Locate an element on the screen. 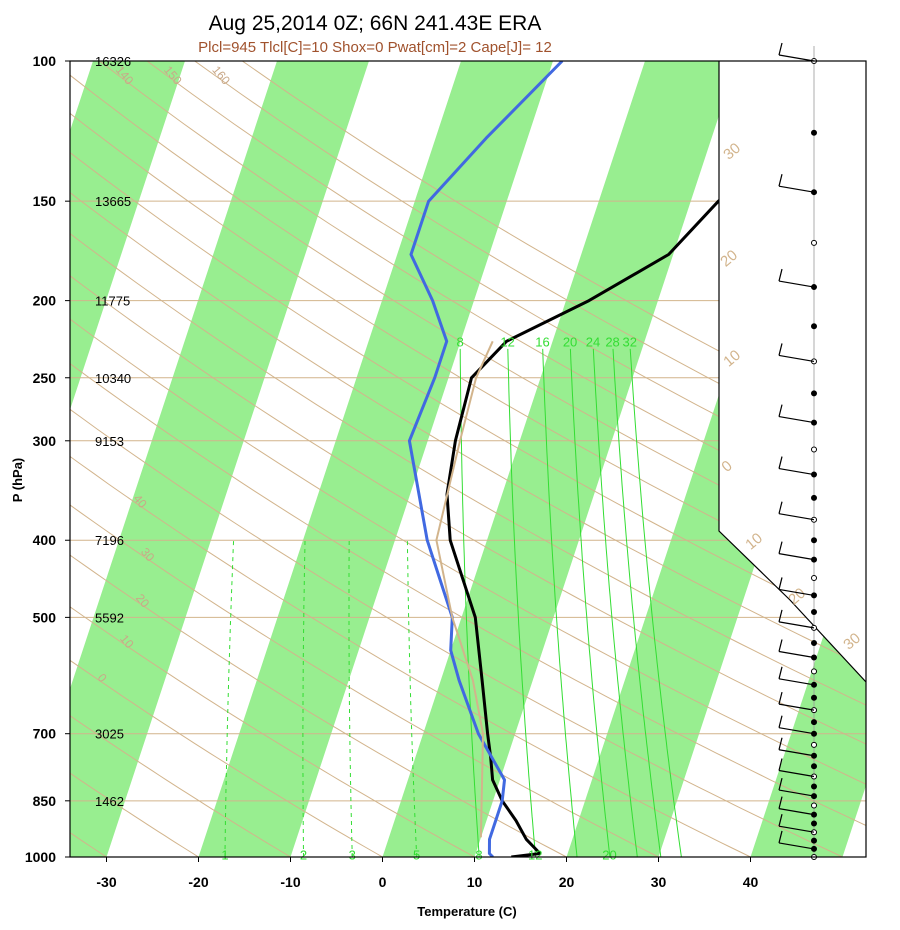 The height and width of the screenshot is (930, 900). x-axis-label: Temperature (C) is located at coordinates (466, 911).